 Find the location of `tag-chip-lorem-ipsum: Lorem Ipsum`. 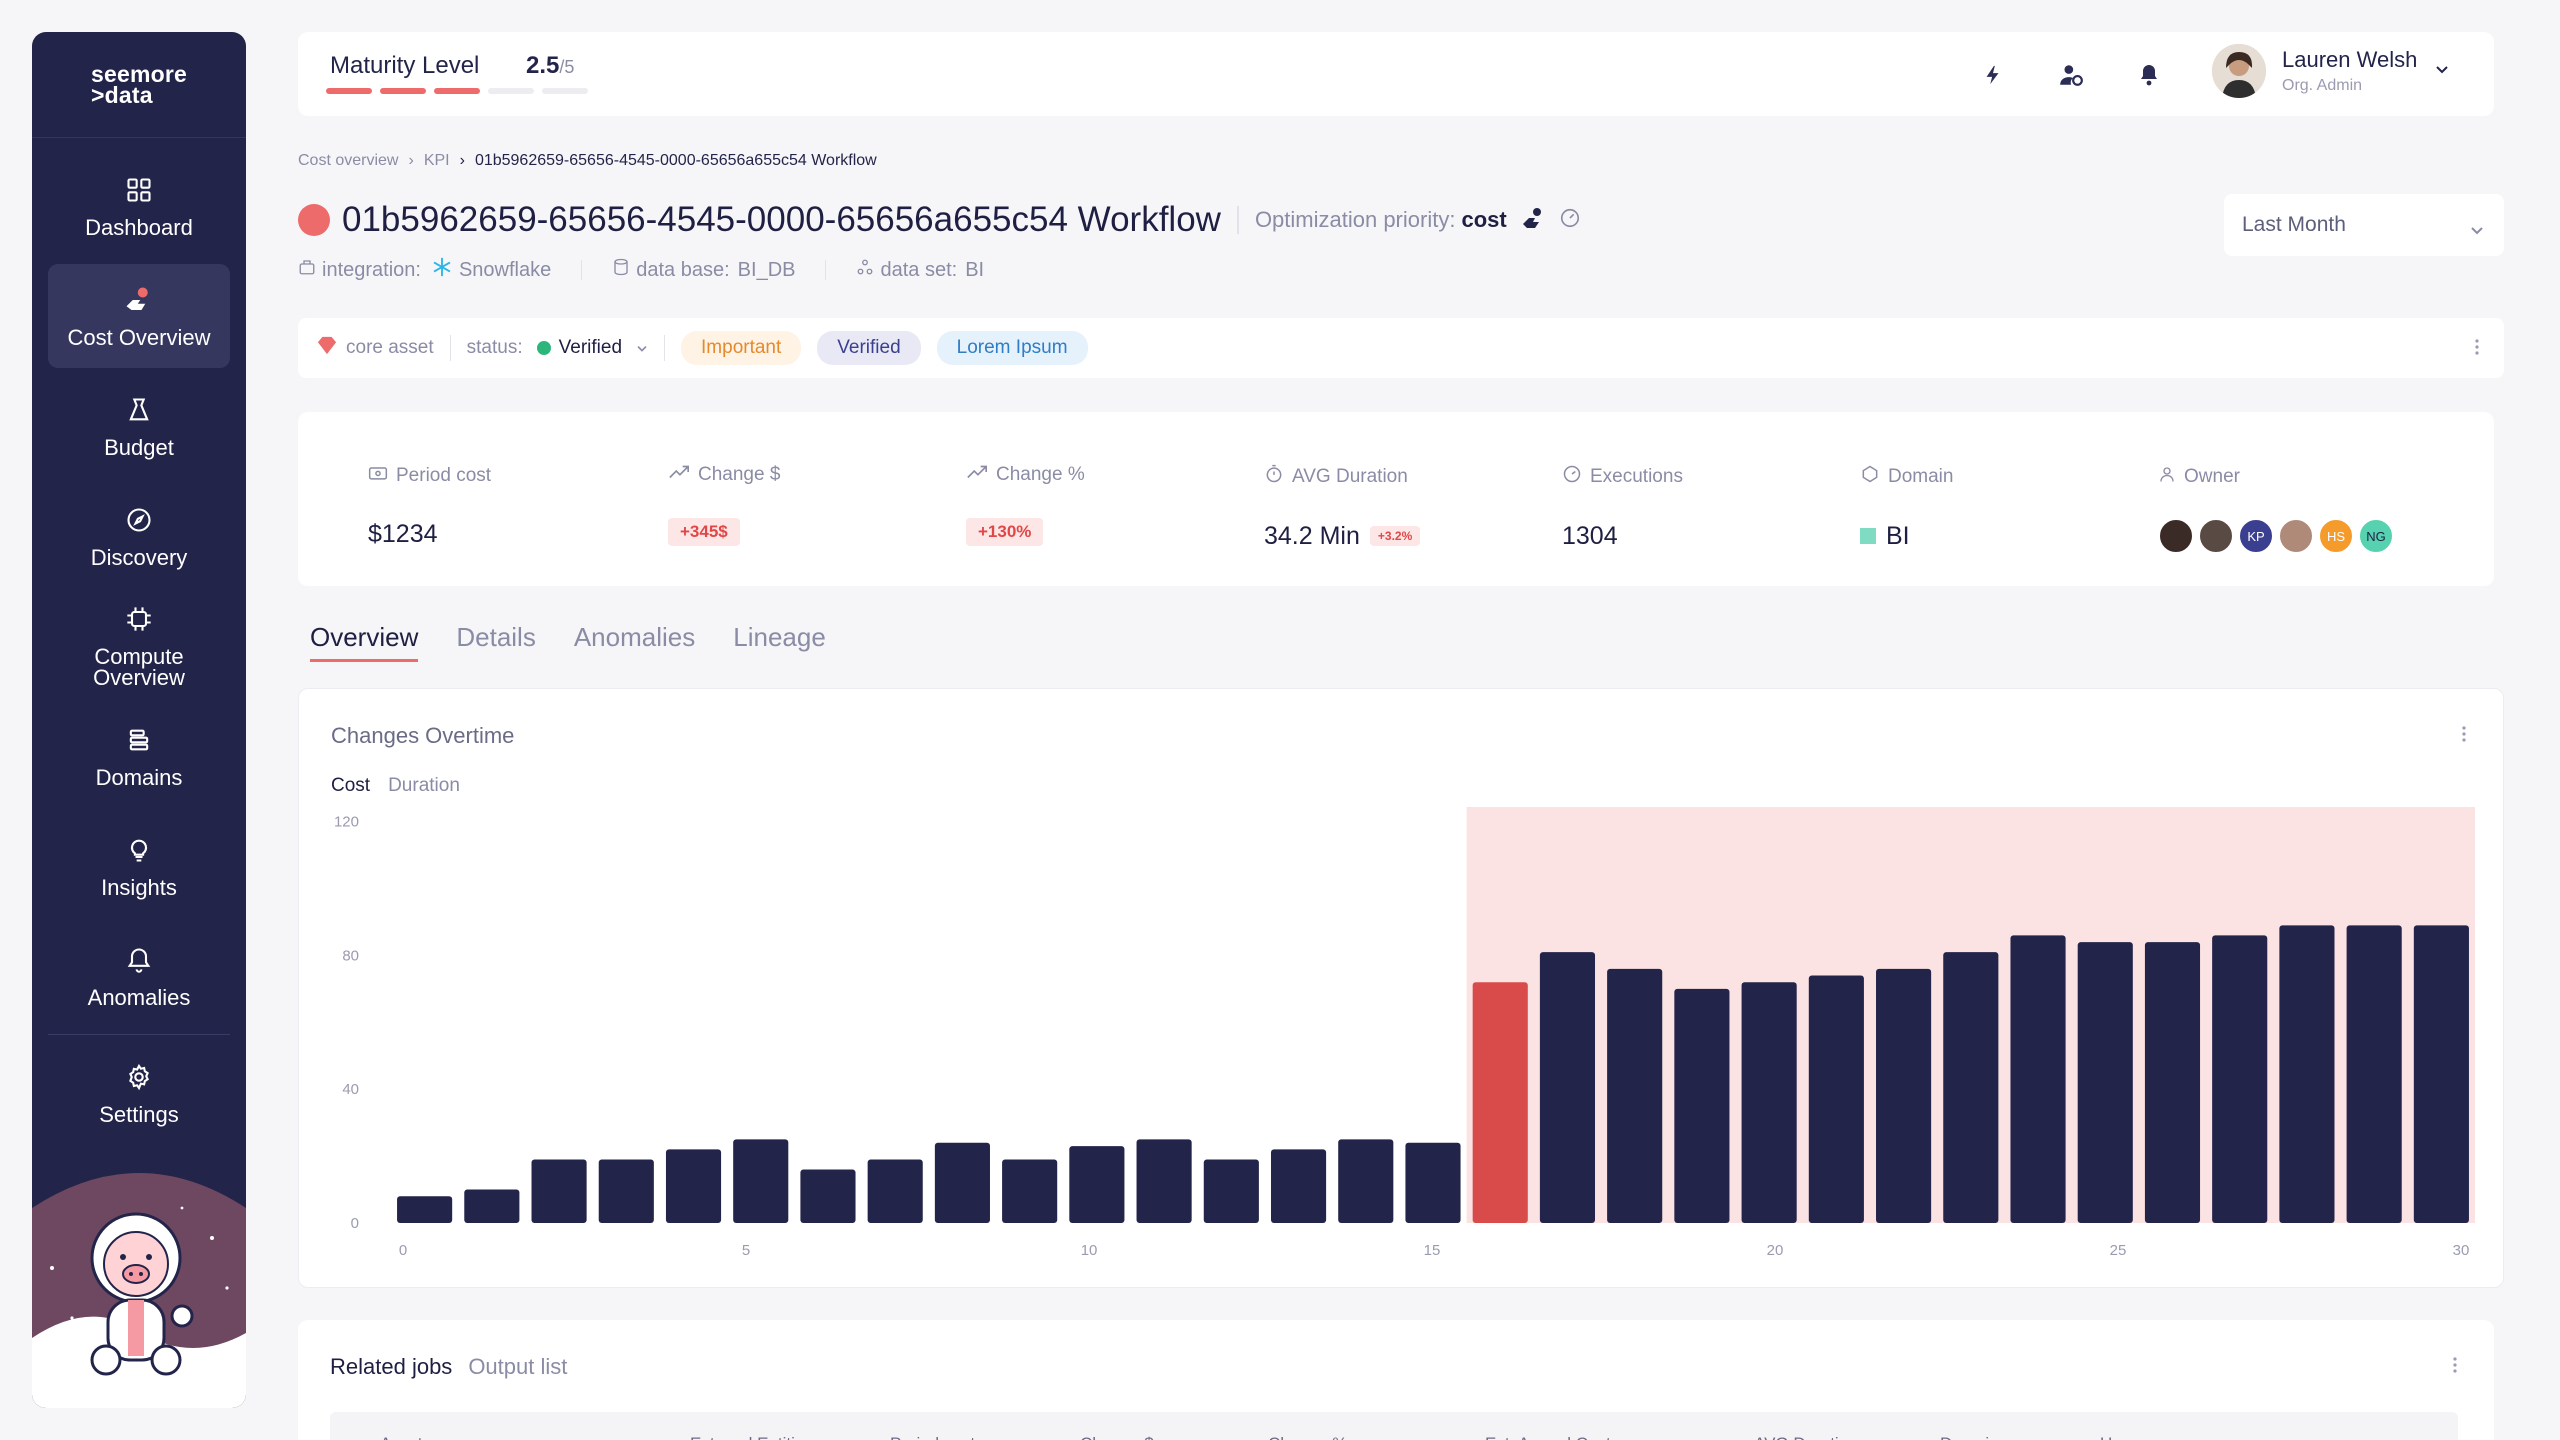

tag-chip-lorem-ipsum: Lorem Ipsum is located at coordinates (1012, 348).